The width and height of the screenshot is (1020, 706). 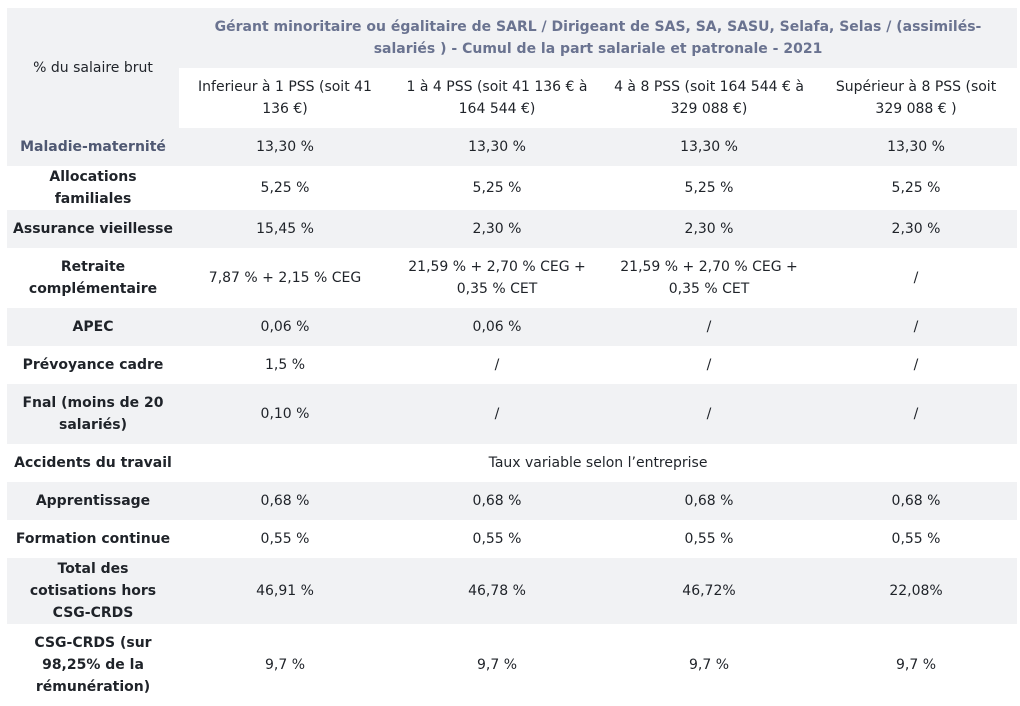 What do you see at coordinates (93, 147) in the screenshot?
I see `row-label: Maladie-maternité` at bounding box center [93, 147].